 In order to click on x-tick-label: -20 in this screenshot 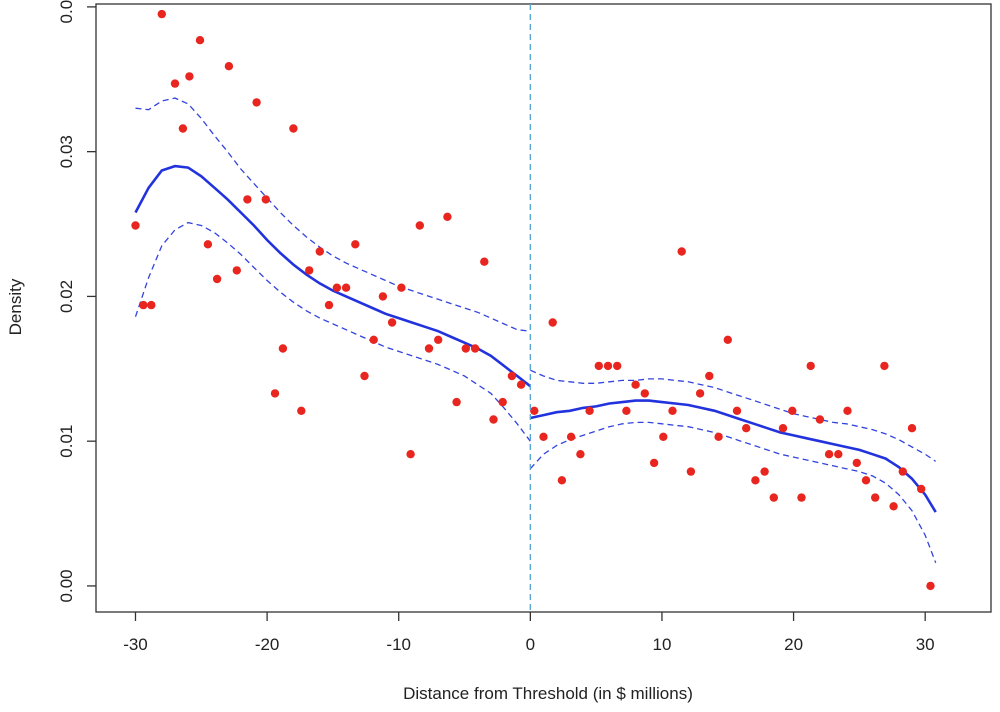, I will do `click(267, 644)`.